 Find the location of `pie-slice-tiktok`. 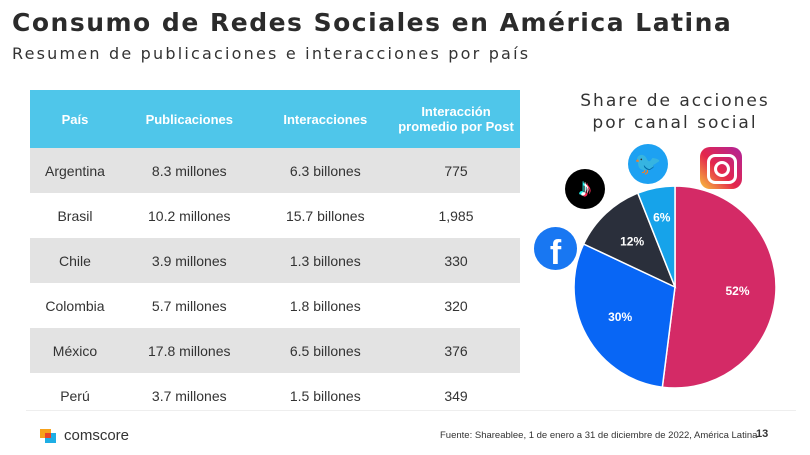

pie-slice-tiktok is located at coordinates (629, 240).